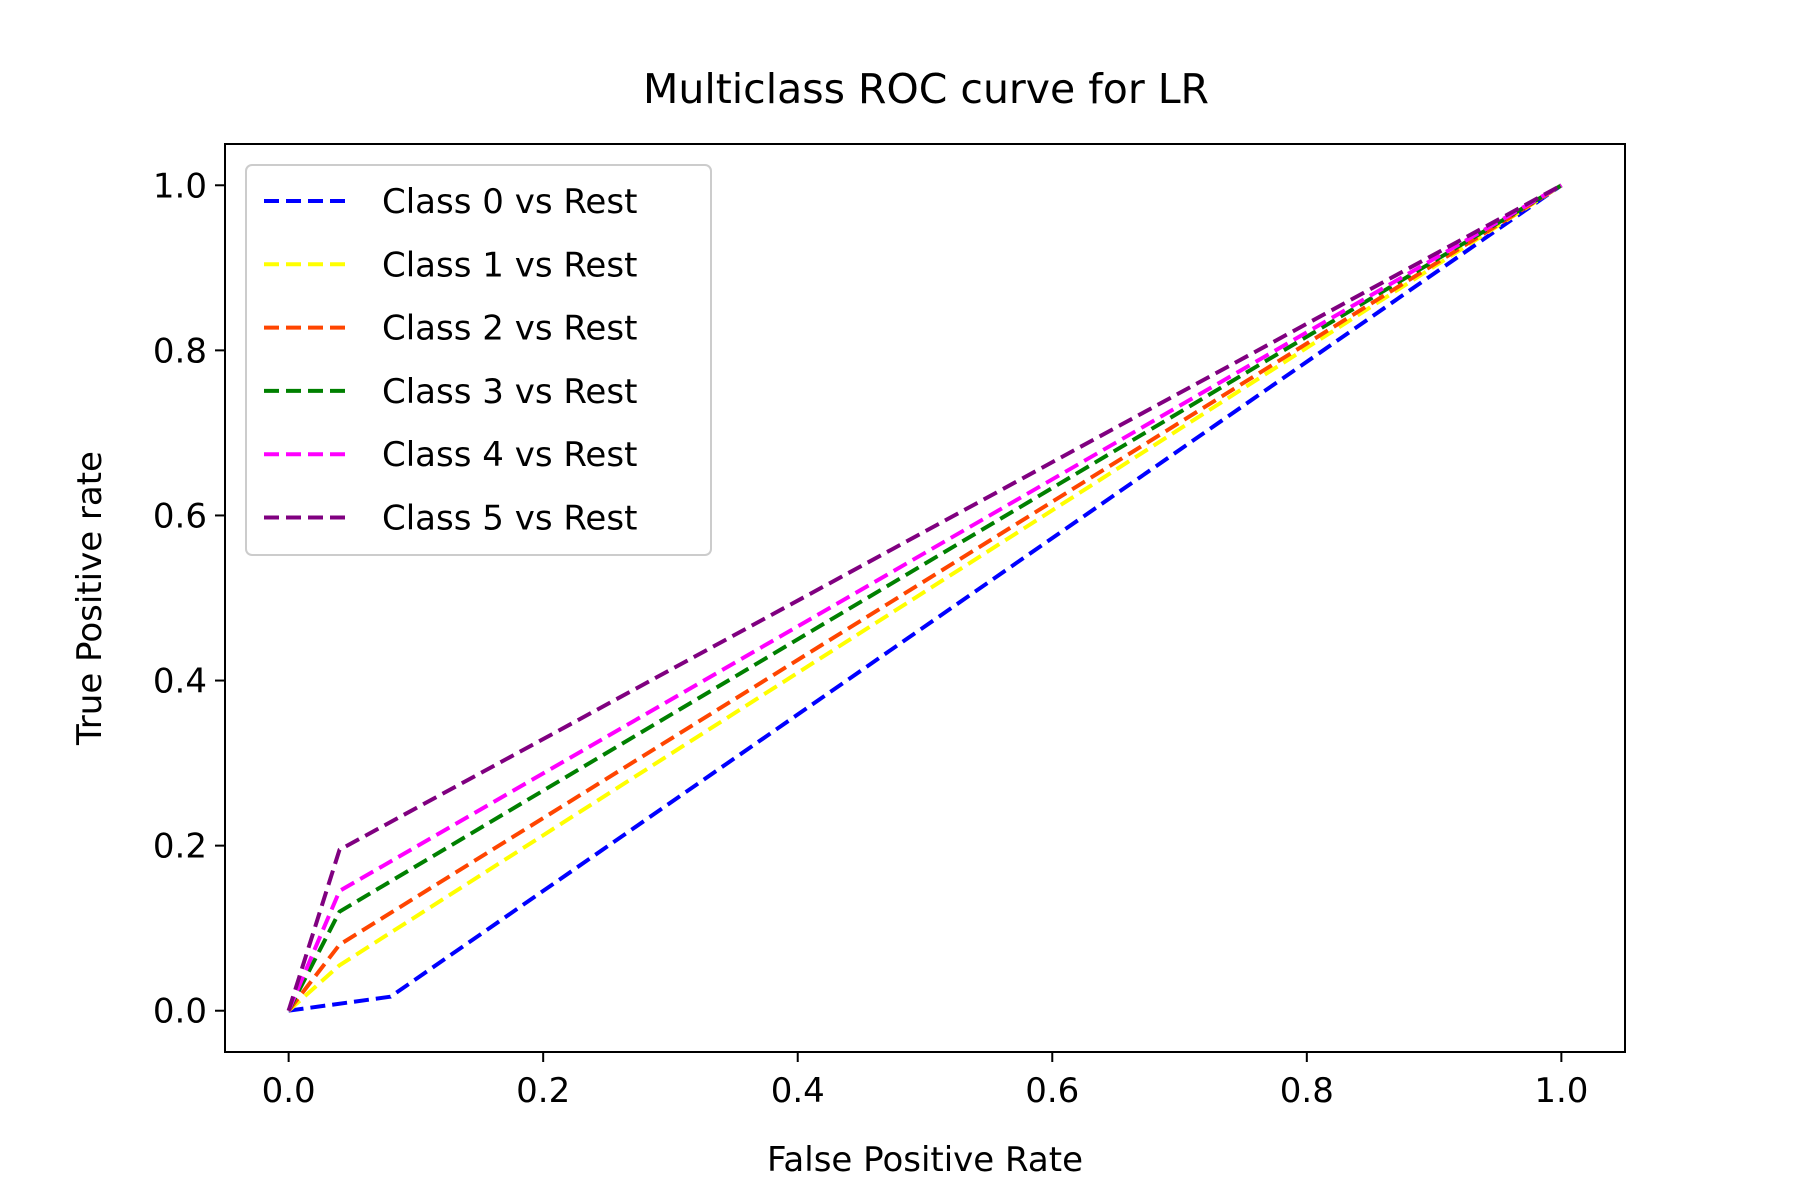  Describe the element at coordinates (925, 1160) in the screenshot. I see `x-axis-label: False Positive Rate` at that location.